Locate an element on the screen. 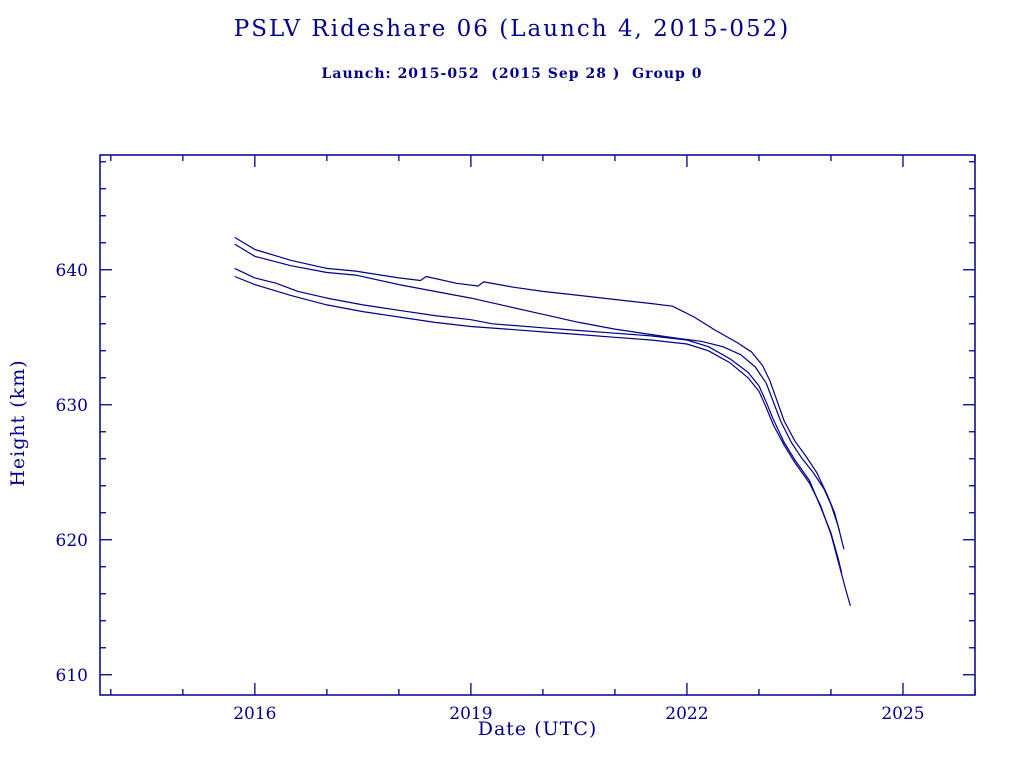 The image size is (1024, 768). y-tick-label: 630 is located at coordinates (72, 406).